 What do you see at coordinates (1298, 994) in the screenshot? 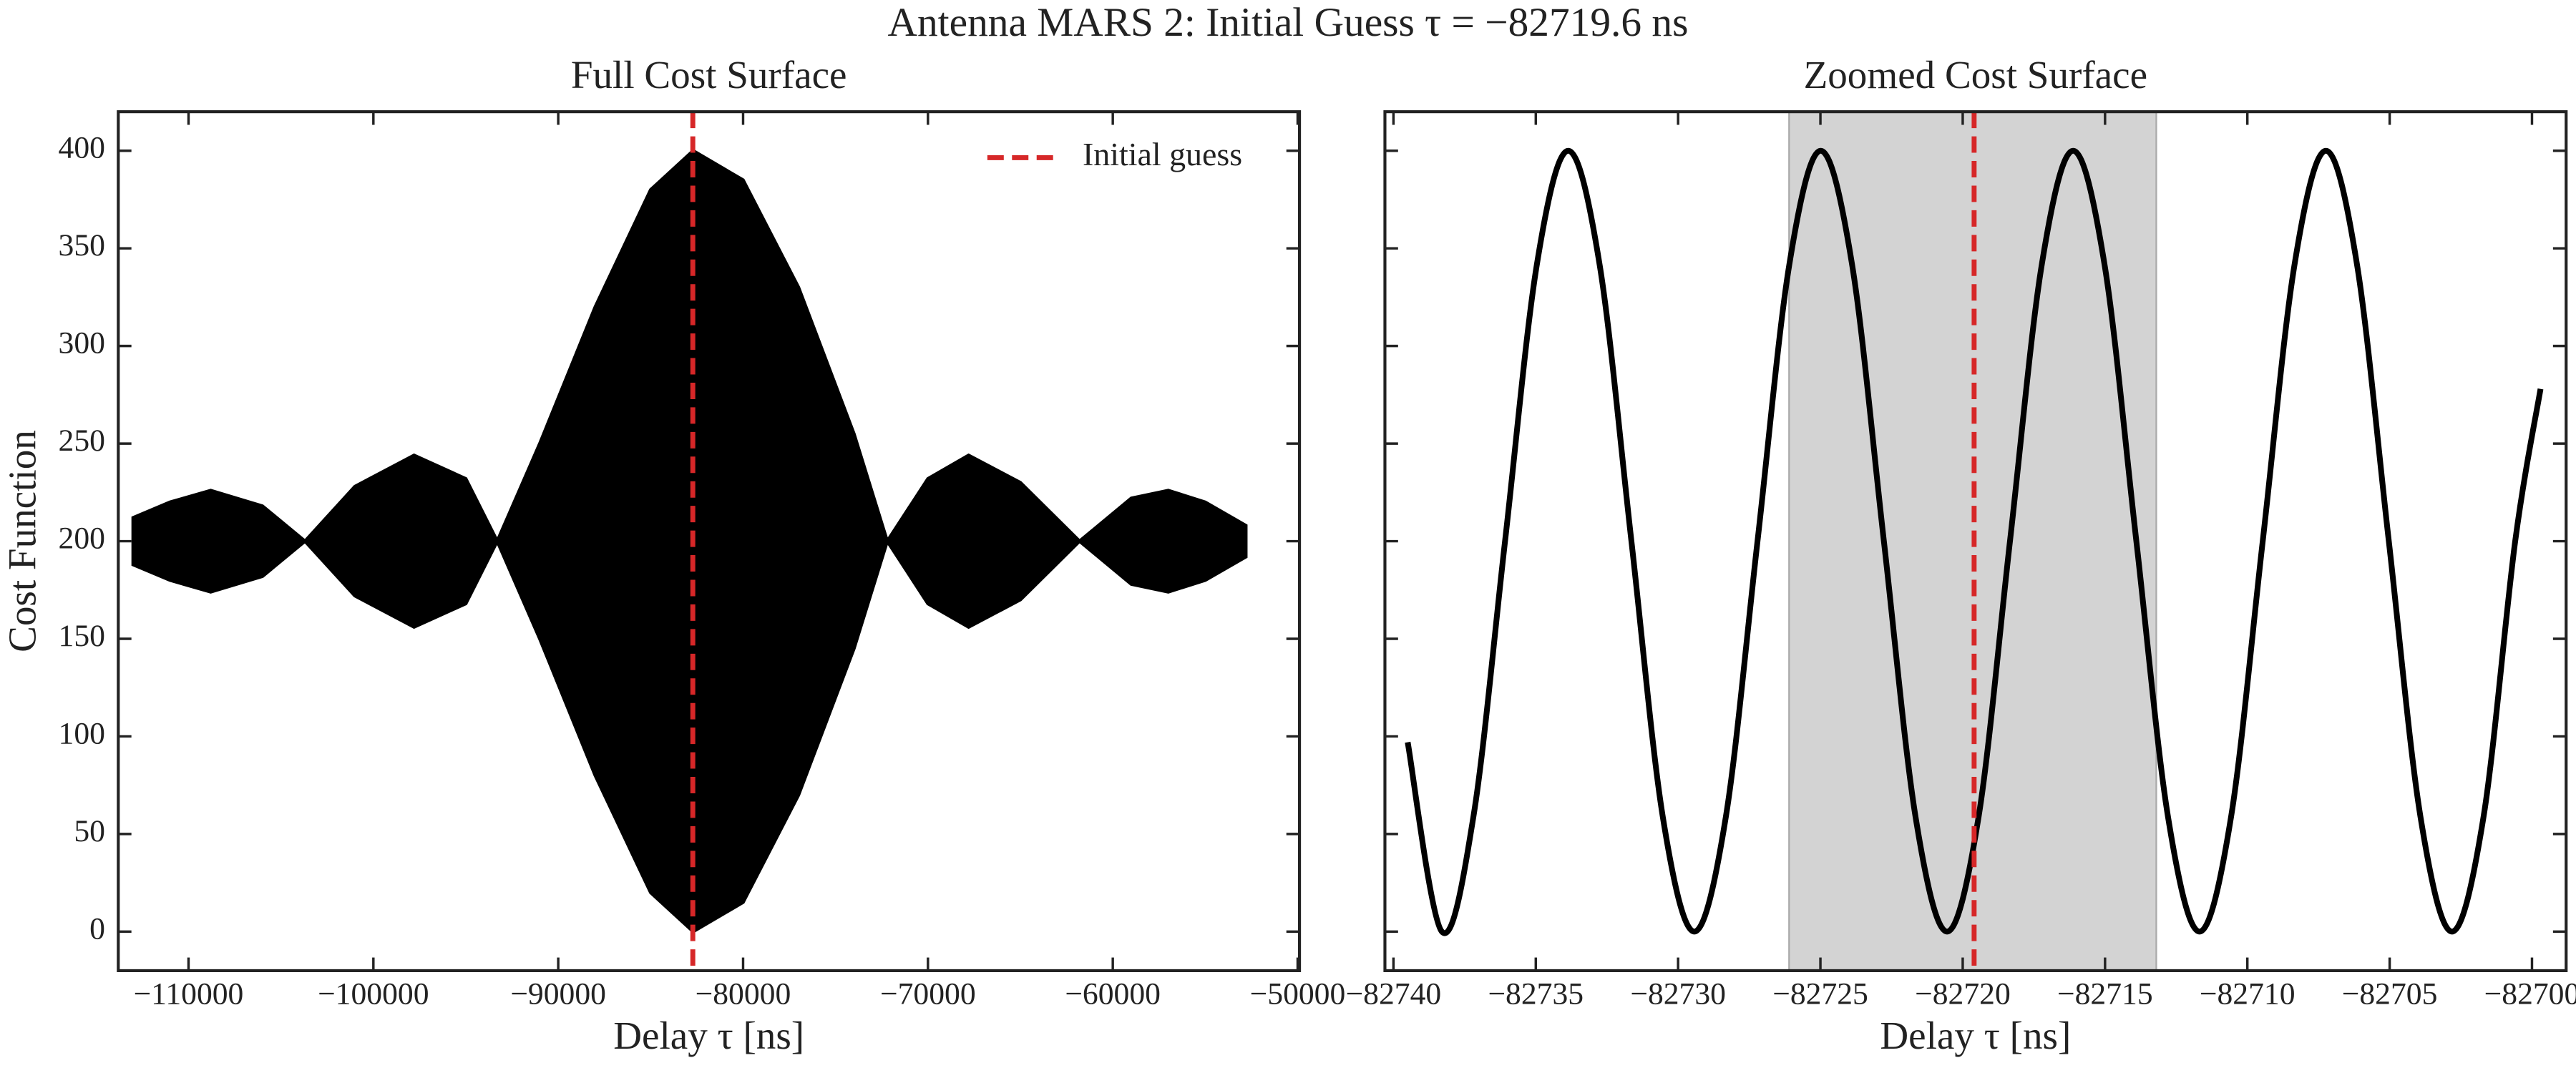
I see `x-tick-label: −50000` at bounding box center [1298, 994].